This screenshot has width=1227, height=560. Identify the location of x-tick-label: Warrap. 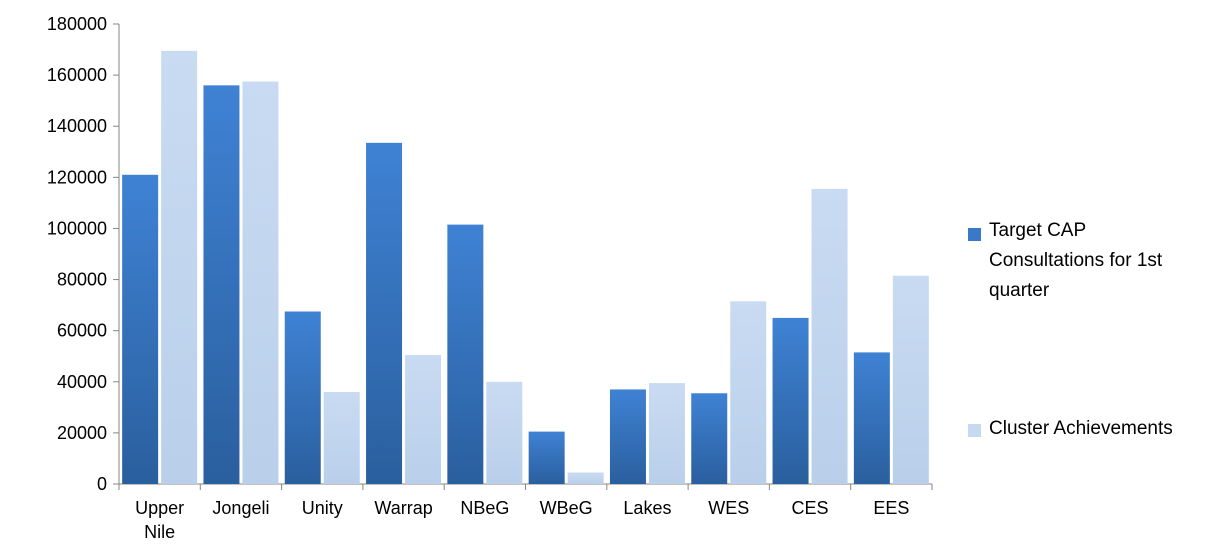
(403, 508).